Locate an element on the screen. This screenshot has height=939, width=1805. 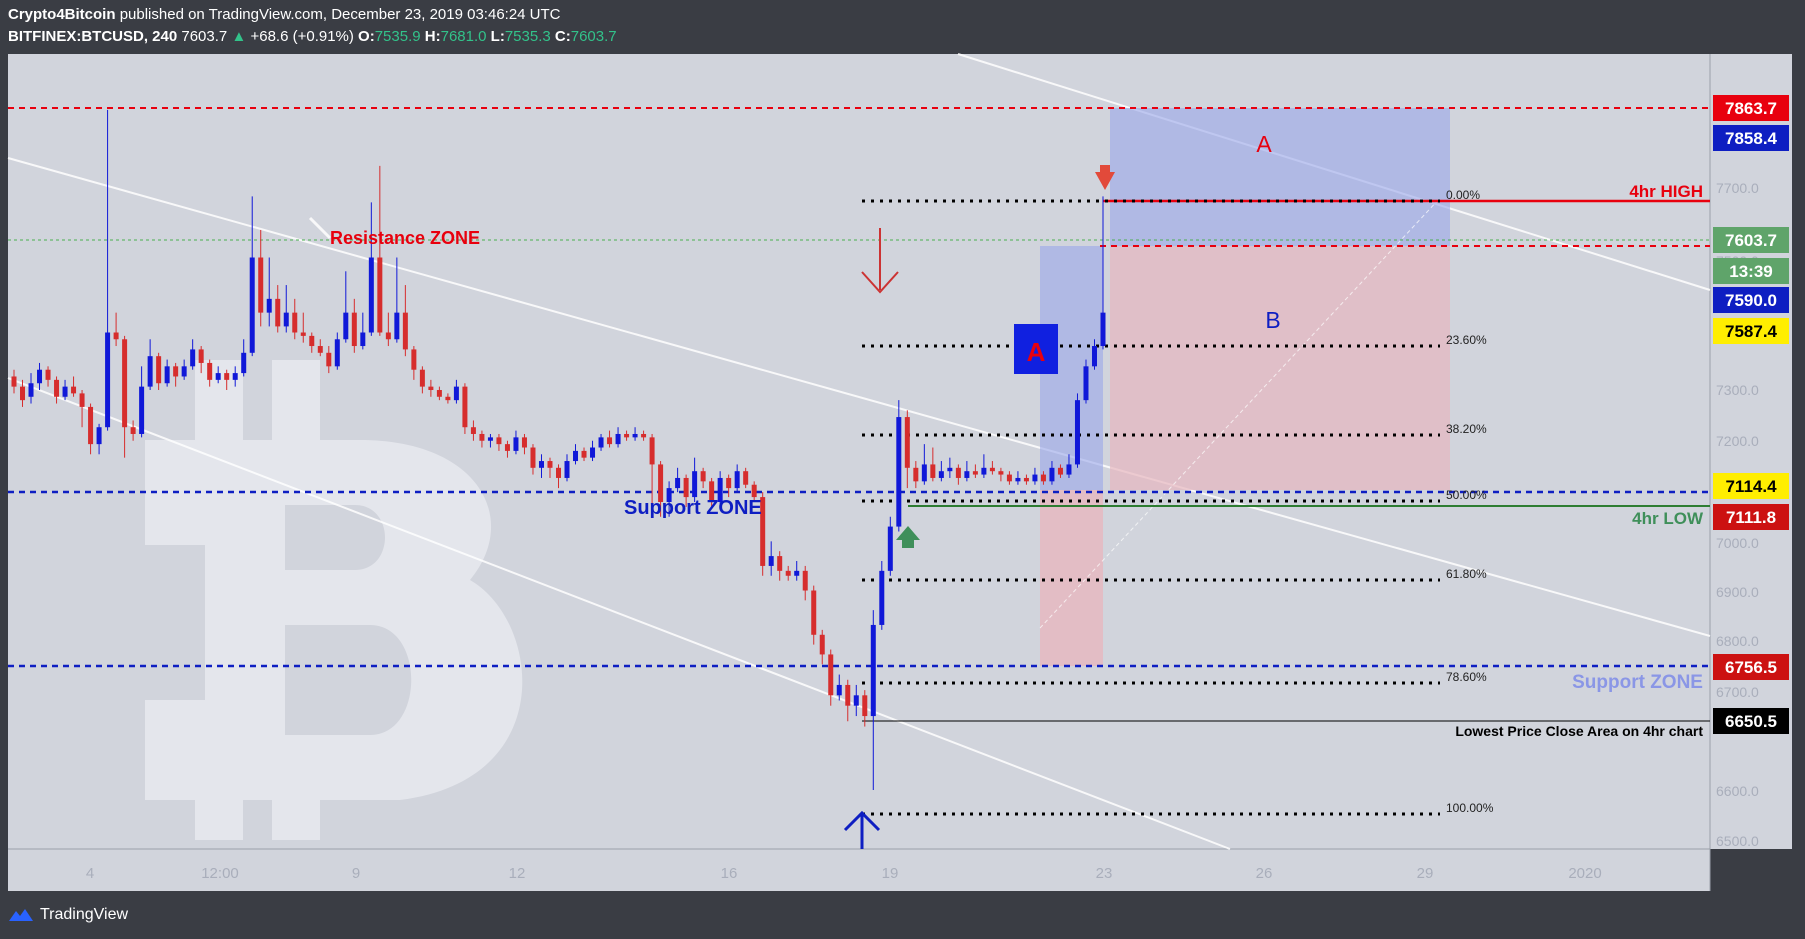
support-zone-label-right: Support ZONE is located at coordinates (1637, 682).